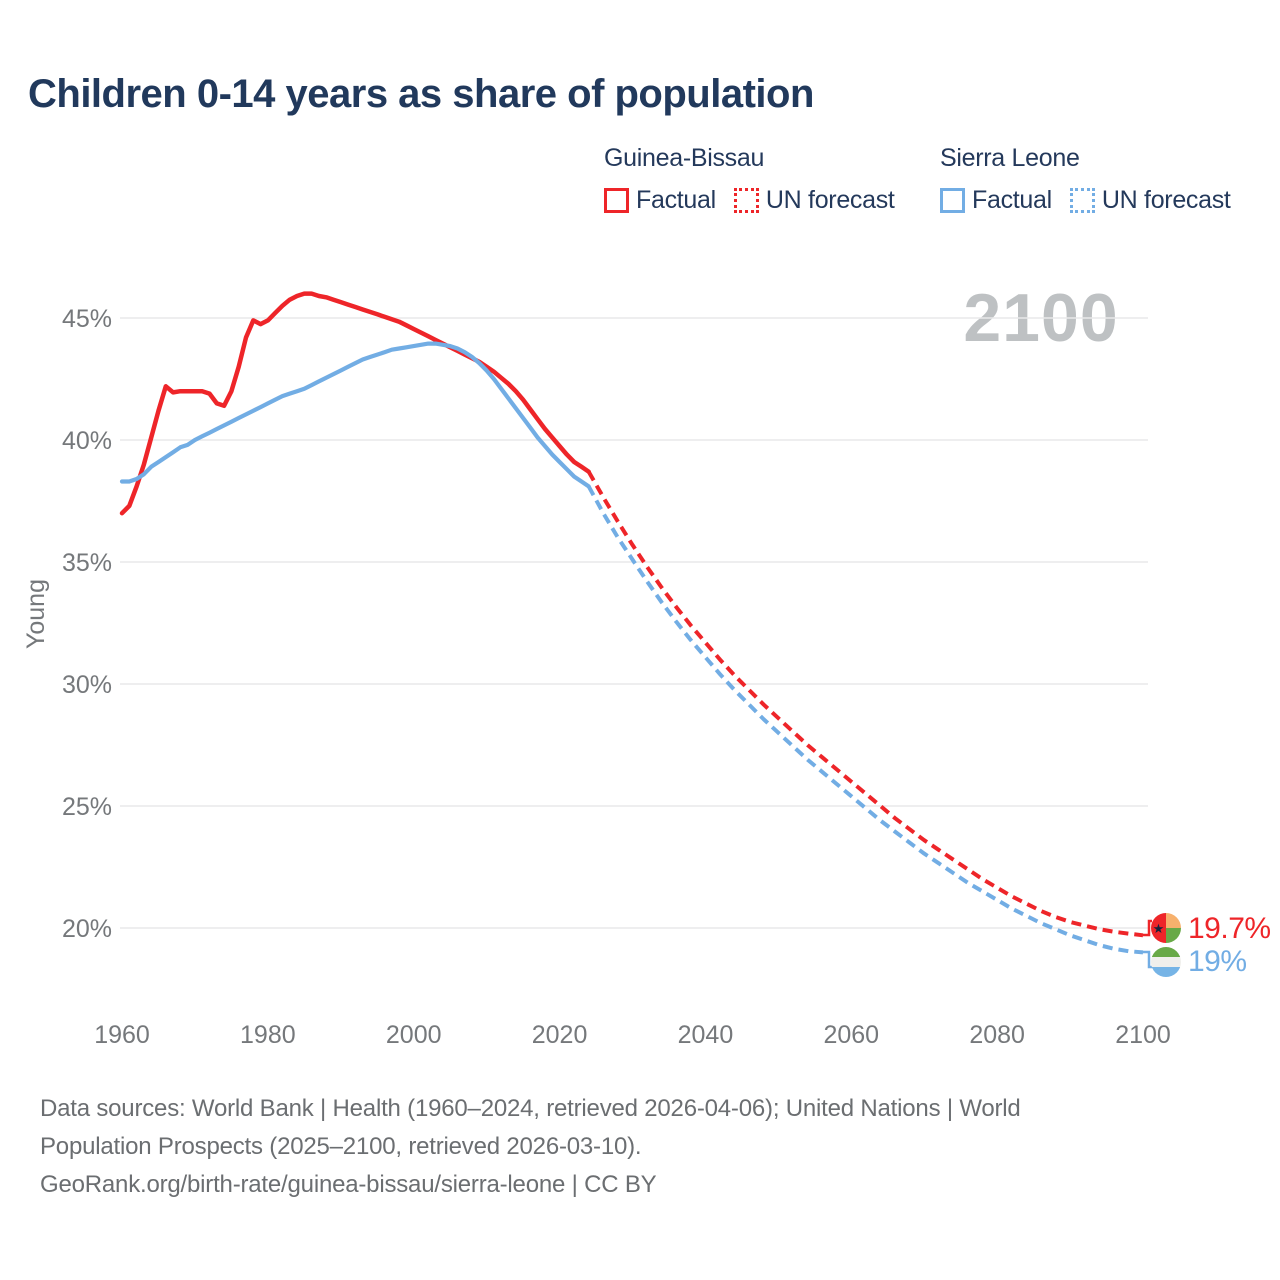 The image size is (1280, 1280). I want to click on legend-item-guinea-bissau-factual: Factual, so click(660, 200).